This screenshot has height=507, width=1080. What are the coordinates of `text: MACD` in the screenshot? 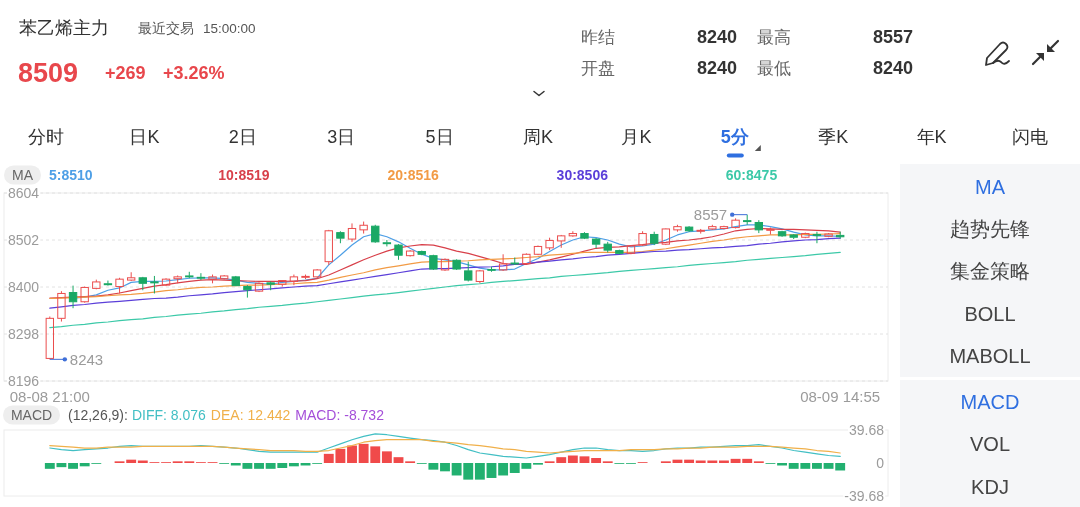 It's located at (990, 402).